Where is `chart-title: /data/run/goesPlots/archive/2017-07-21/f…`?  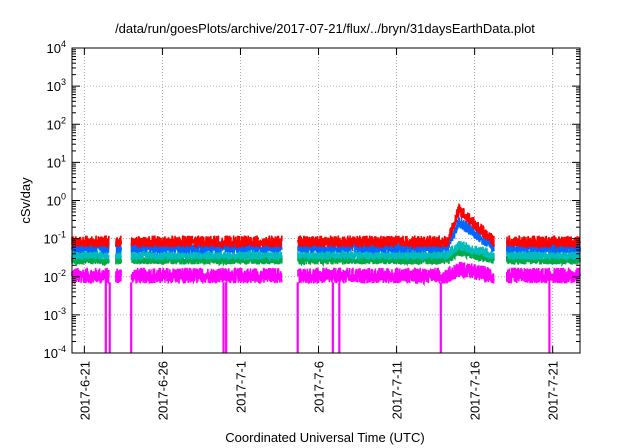 chart-title: /data/run/goesPlots/archive/2017-07-21/f… is located at coordinates (325, 28).